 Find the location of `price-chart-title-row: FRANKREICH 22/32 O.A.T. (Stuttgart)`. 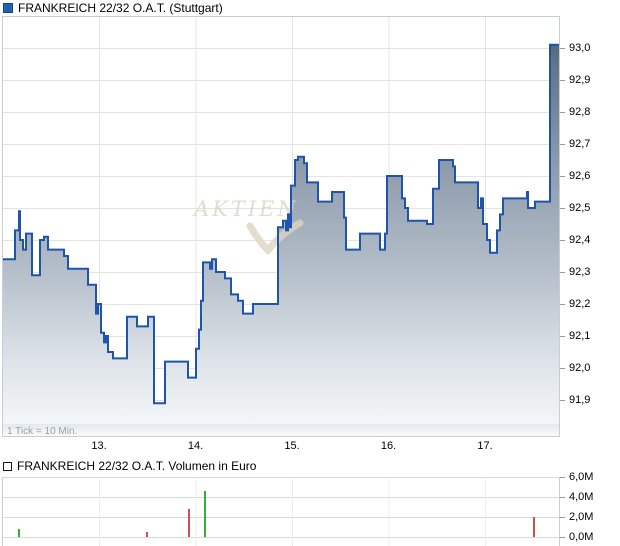

price-chart-title-row: FRANKREICH 22/32 O.A.T. (Stuttgart) is located at coordinates (113, 8).